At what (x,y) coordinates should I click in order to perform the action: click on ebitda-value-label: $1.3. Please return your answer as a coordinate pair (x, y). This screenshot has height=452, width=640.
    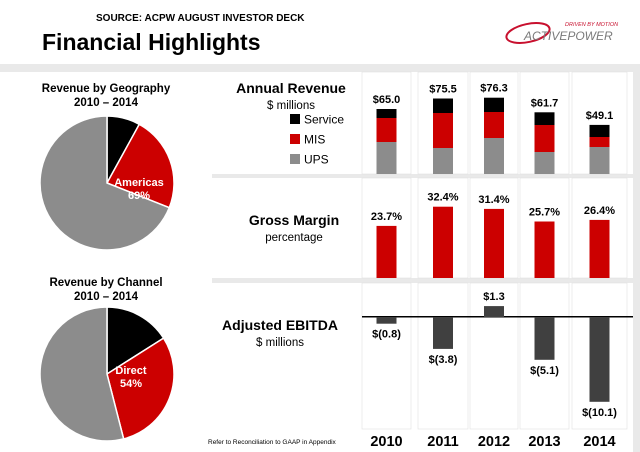
    Looking at the image, I should click on (493, 297).